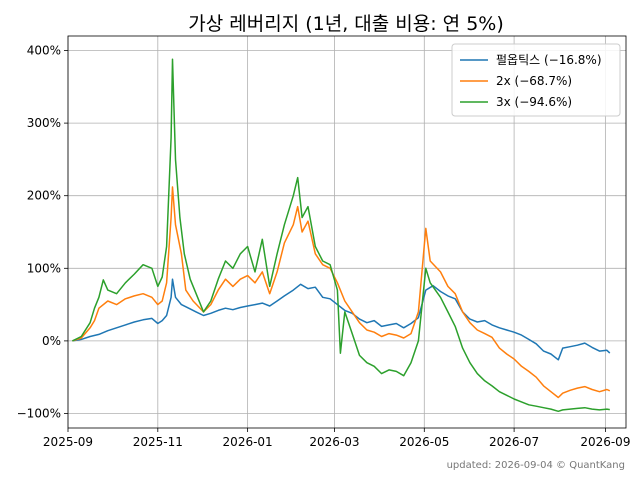  I want to click on y-tick-label: −100%, so click(39, 413).